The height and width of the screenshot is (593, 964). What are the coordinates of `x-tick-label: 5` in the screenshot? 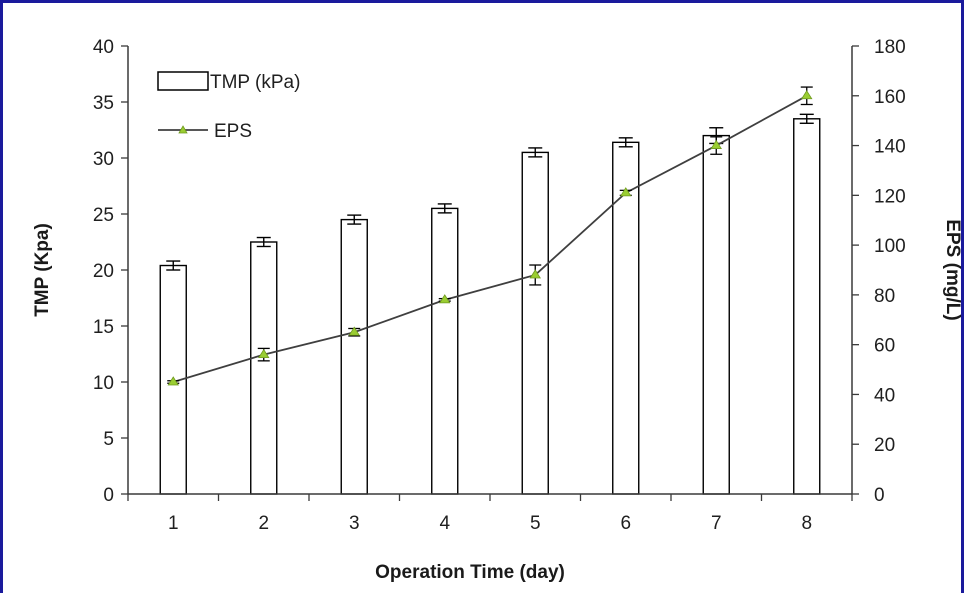 It's located at (535, 523).